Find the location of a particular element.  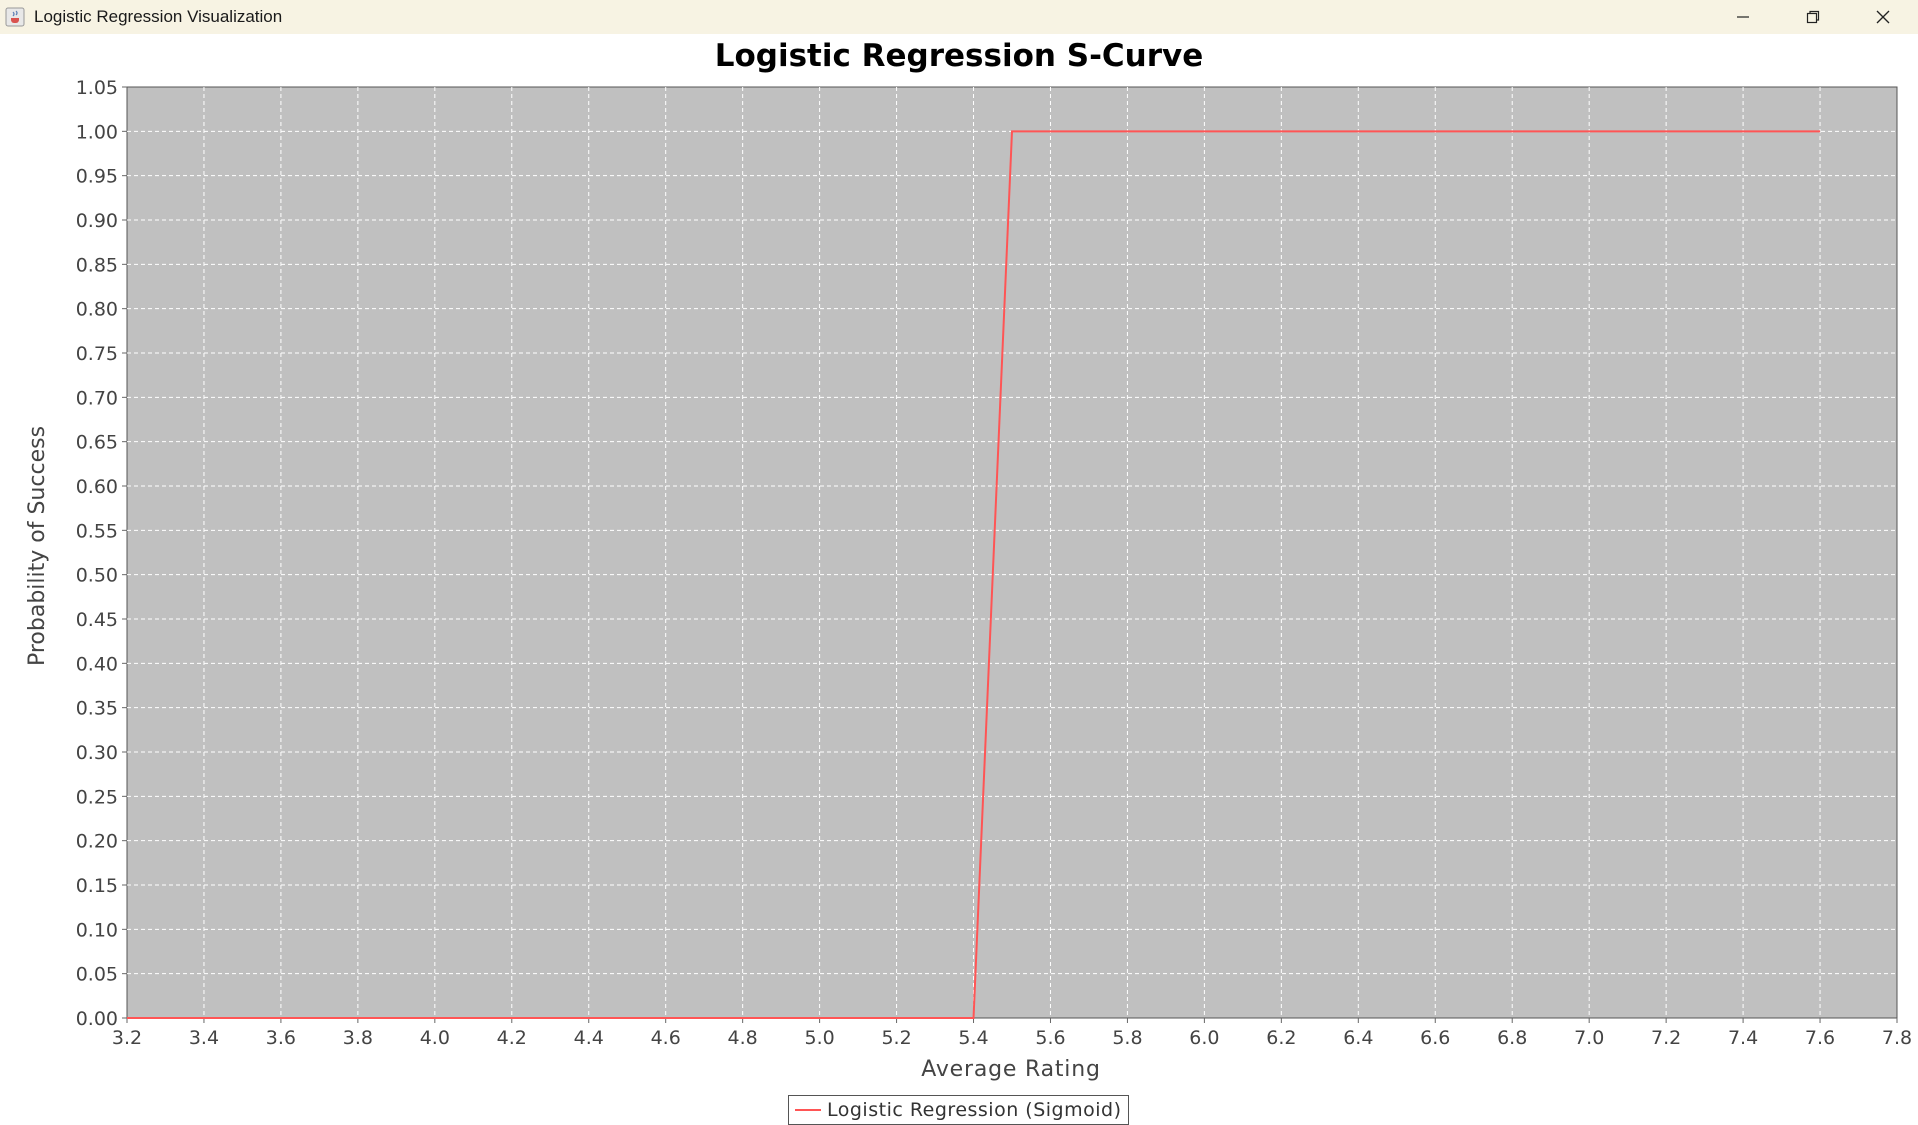

y-tick-label: 0.70 is located at coordinates (97, 398).